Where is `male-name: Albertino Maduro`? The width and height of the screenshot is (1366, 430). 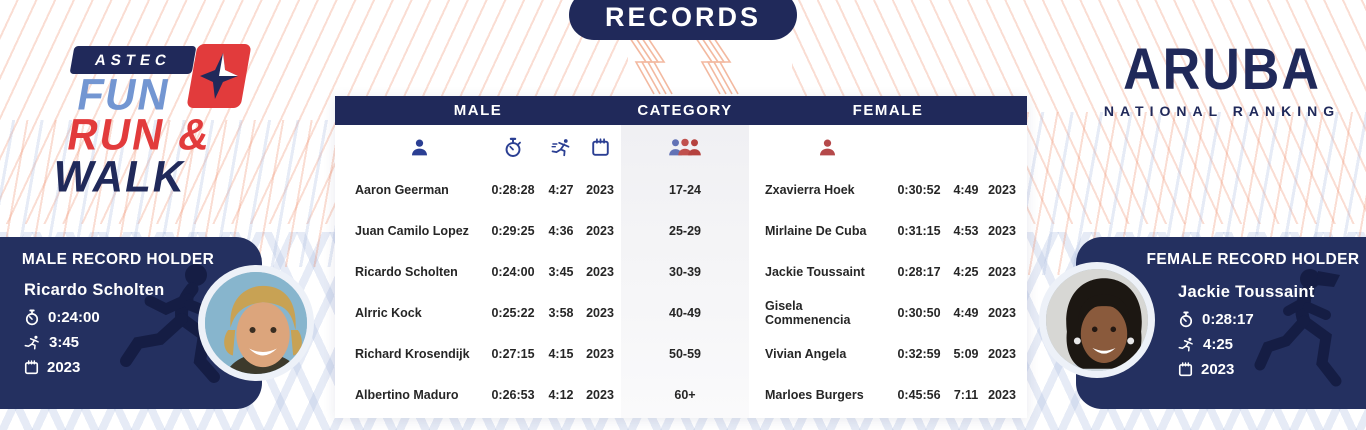
male-name: Albertino Maduro is located at coordinates (407, 394).